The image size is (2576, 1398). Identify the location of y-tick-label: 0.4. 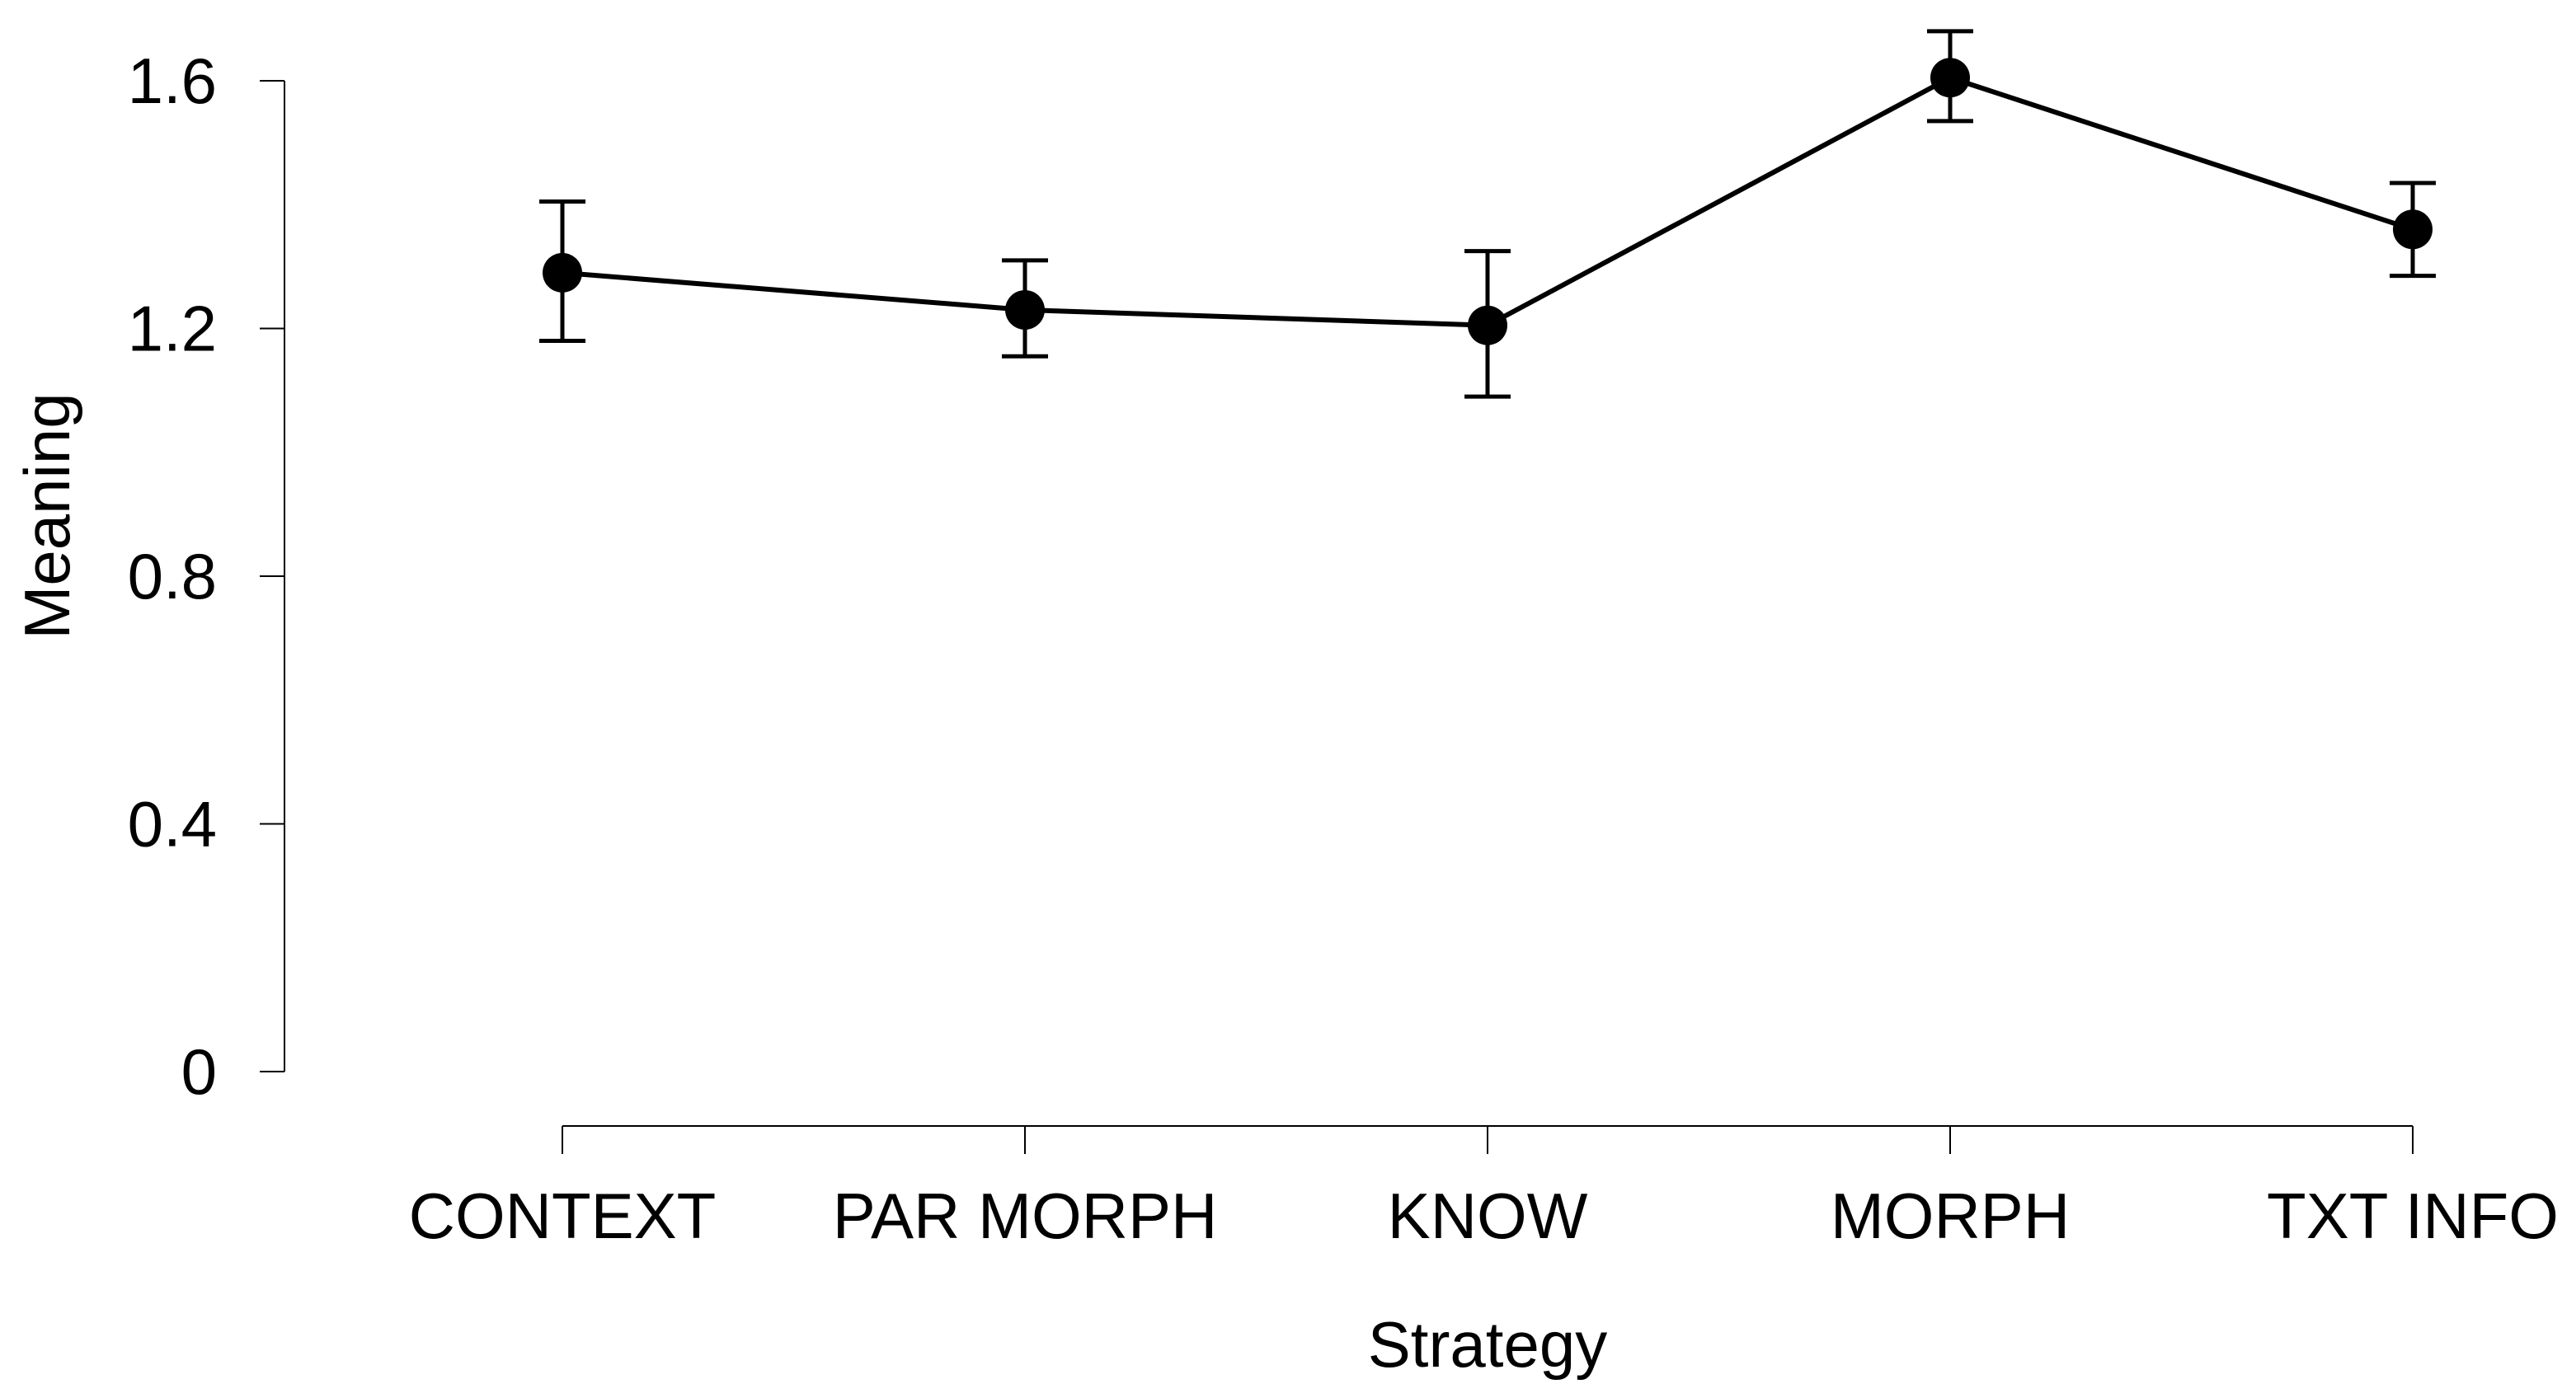
(172, 824).